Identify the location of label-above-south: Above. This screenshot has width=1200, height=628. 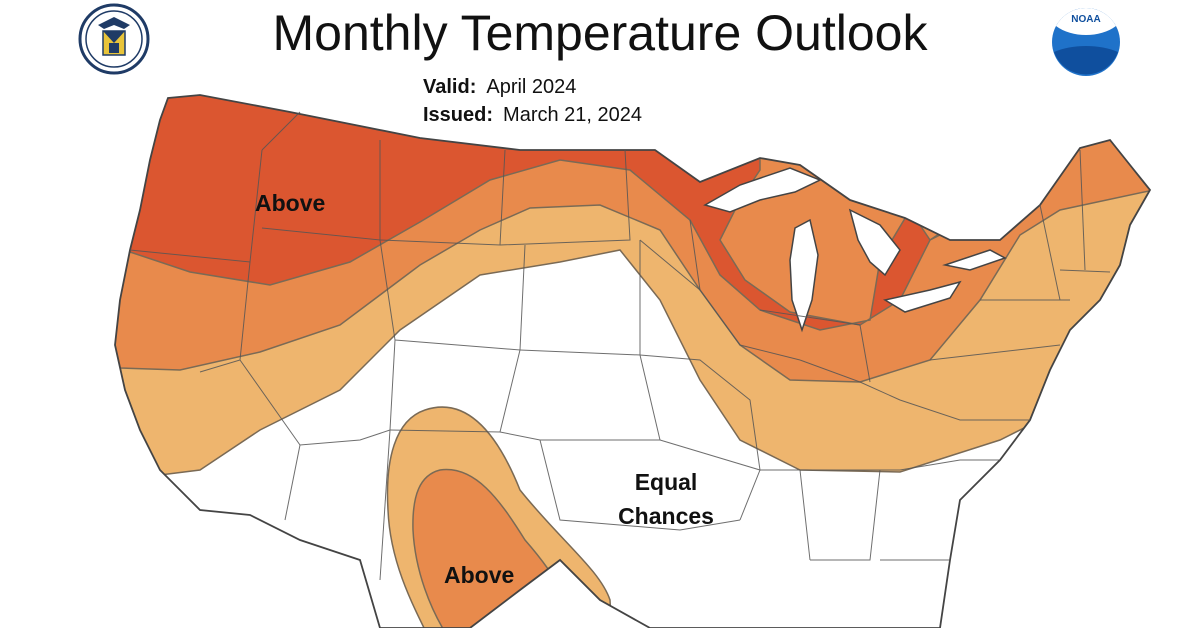
(479, 575).